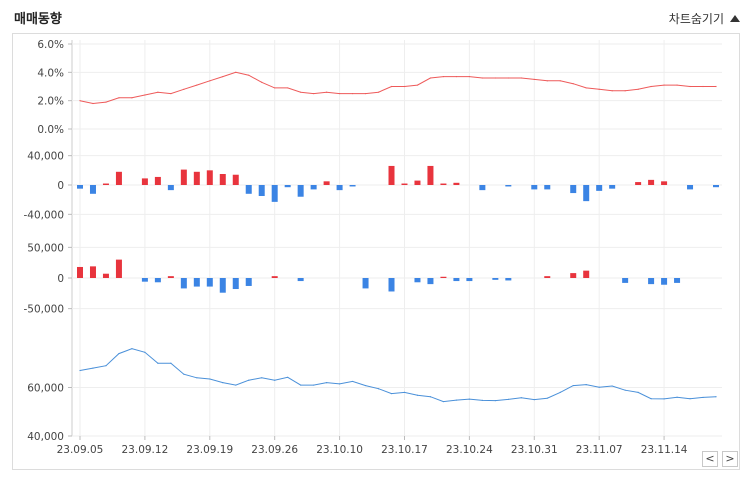 This screenshot has height=478, width=748. Describe the element at coordinates (80, 450) in the screenshot. I see `x-tick-label: 23.09.05` at that location.